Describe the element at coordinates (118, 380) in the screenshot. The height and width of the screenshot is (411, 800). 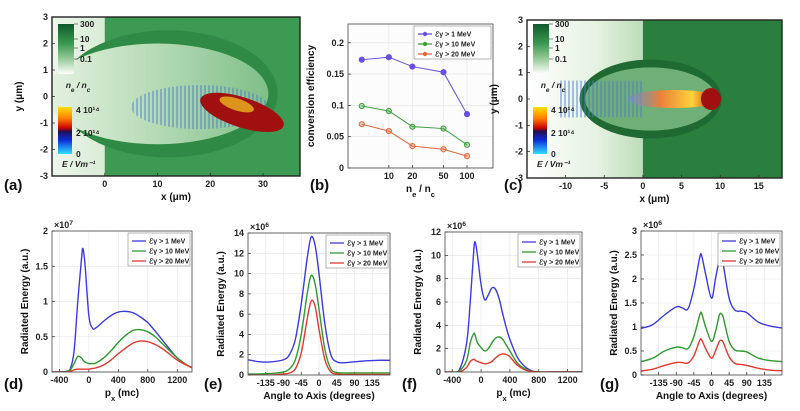
I see `x-tick-label: 400` at that location.